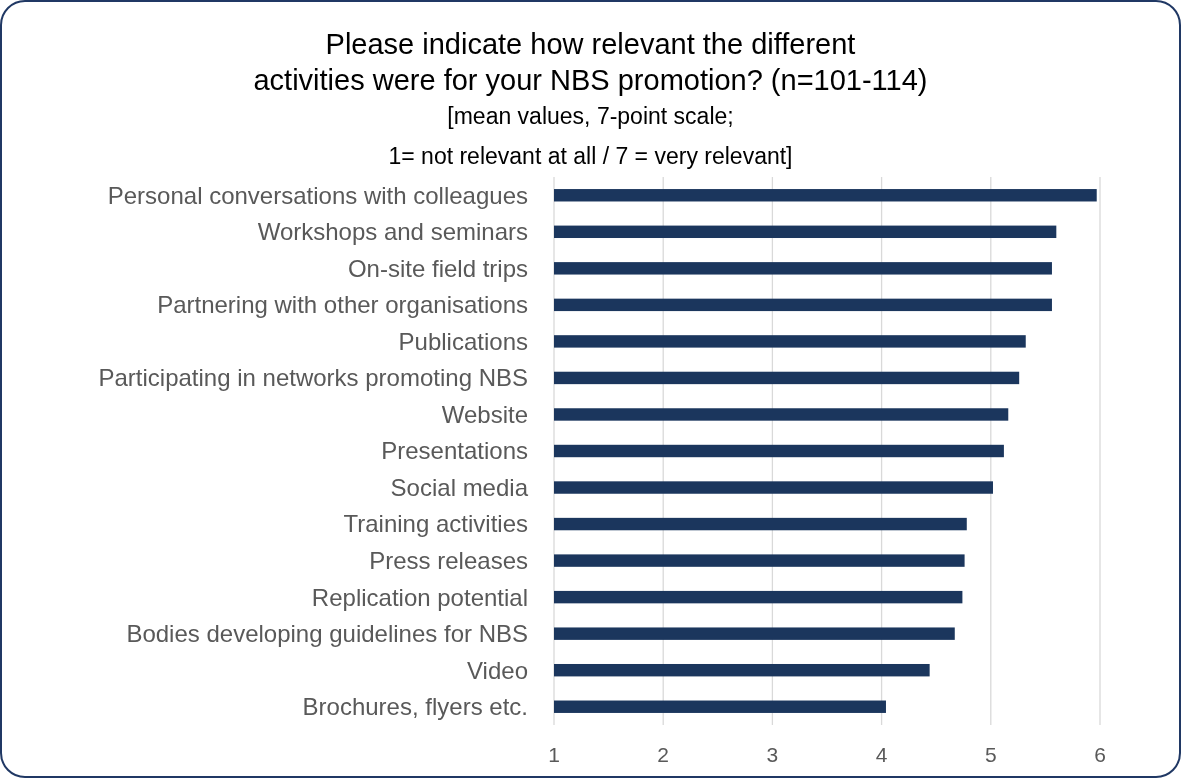 The width and height of the screenshot is (1181, 778). What do you see at coordinates (463, 341) in the screenshot?
I see `y-tick-label: Publications` at bounding box center [463, 341].